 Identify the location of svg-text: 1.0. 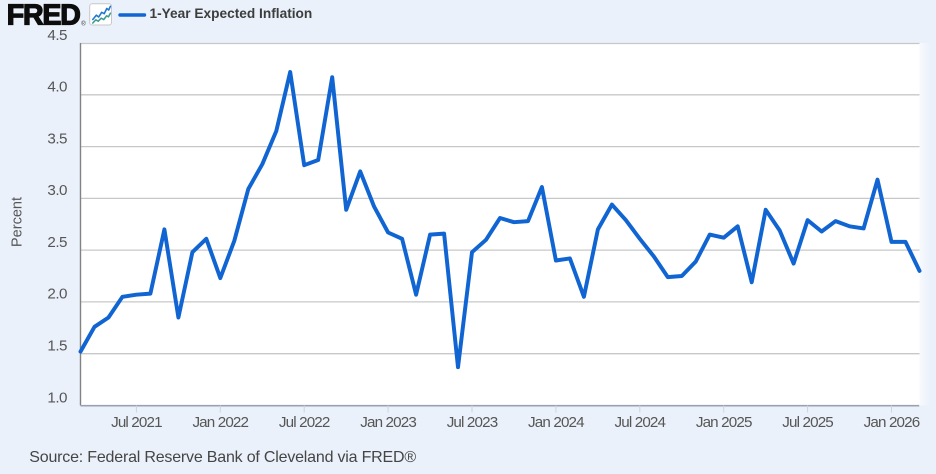
(57, 397).